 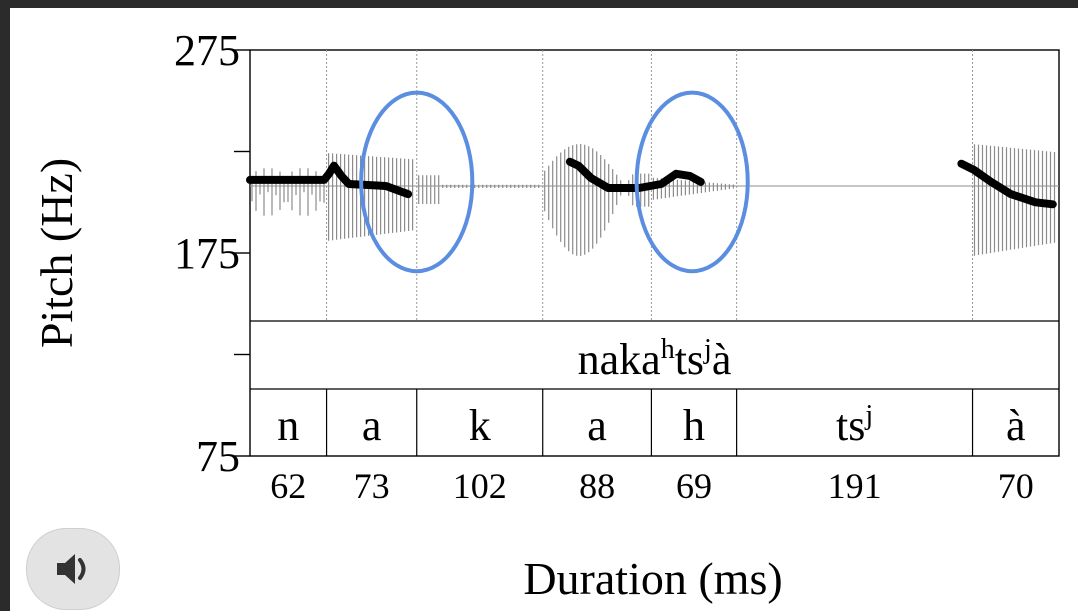 What do you see at coordinates (652, 578) in the screenshot?
I see `x-axis-label: Duration (ms)` at bounding box center [652, 578].